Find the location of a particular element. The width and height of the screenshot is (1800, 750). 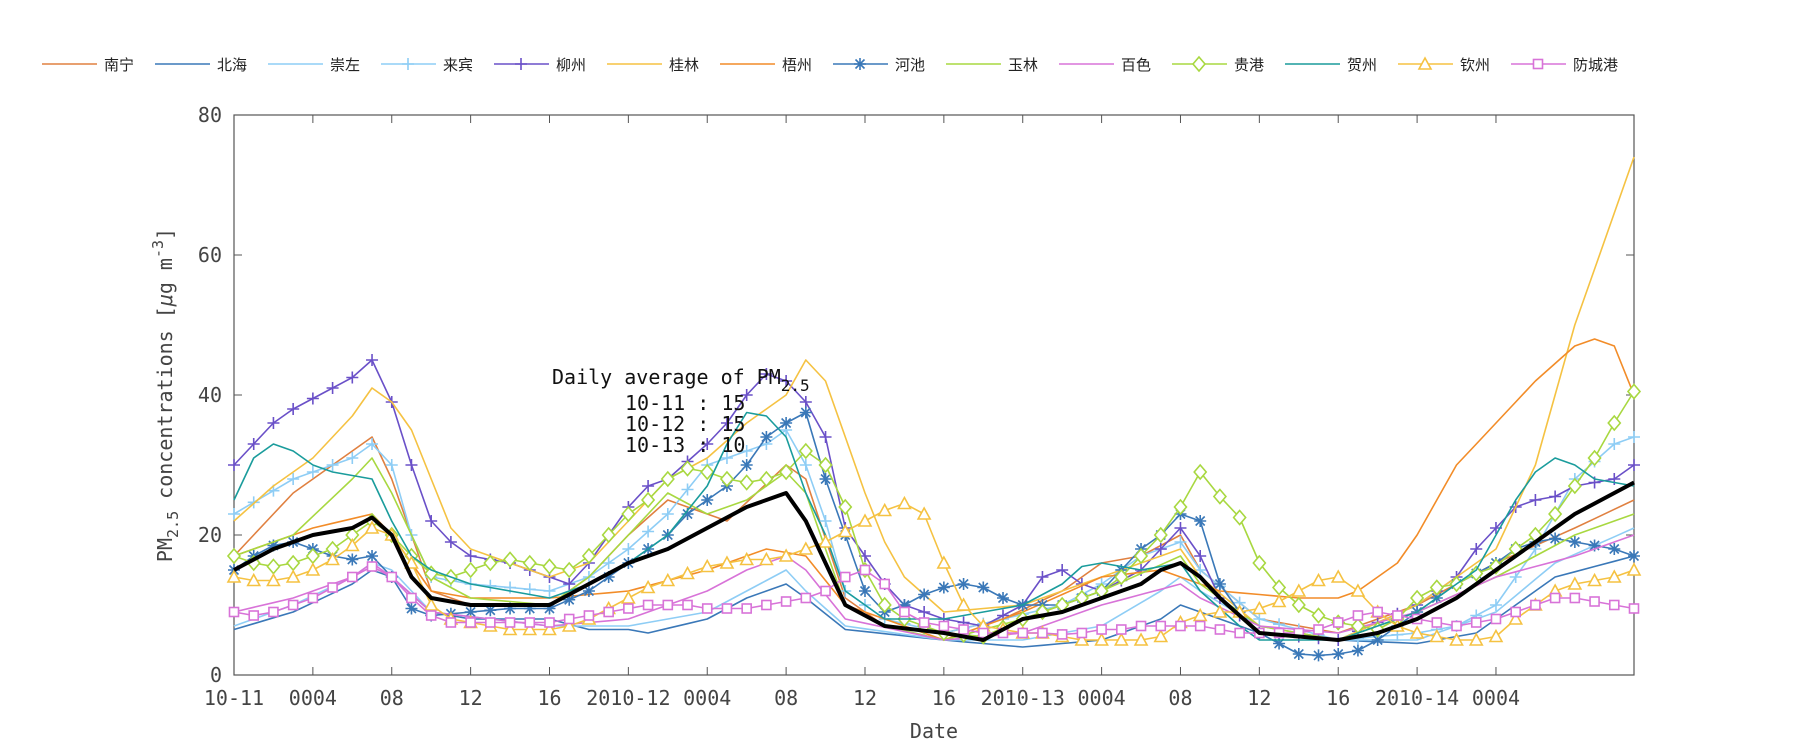

y-tick-label: 60 is located at coordinates (210, 255).